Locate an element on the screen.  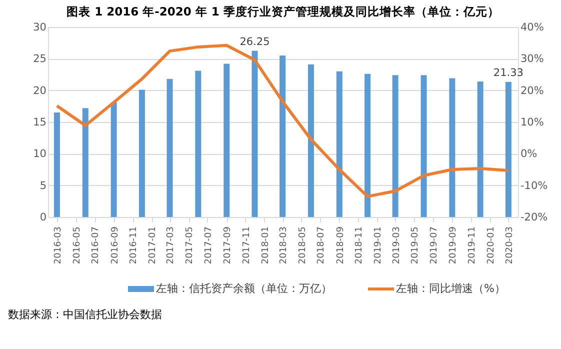
y-tick-label: 5 is located at coordinates (43, 186).